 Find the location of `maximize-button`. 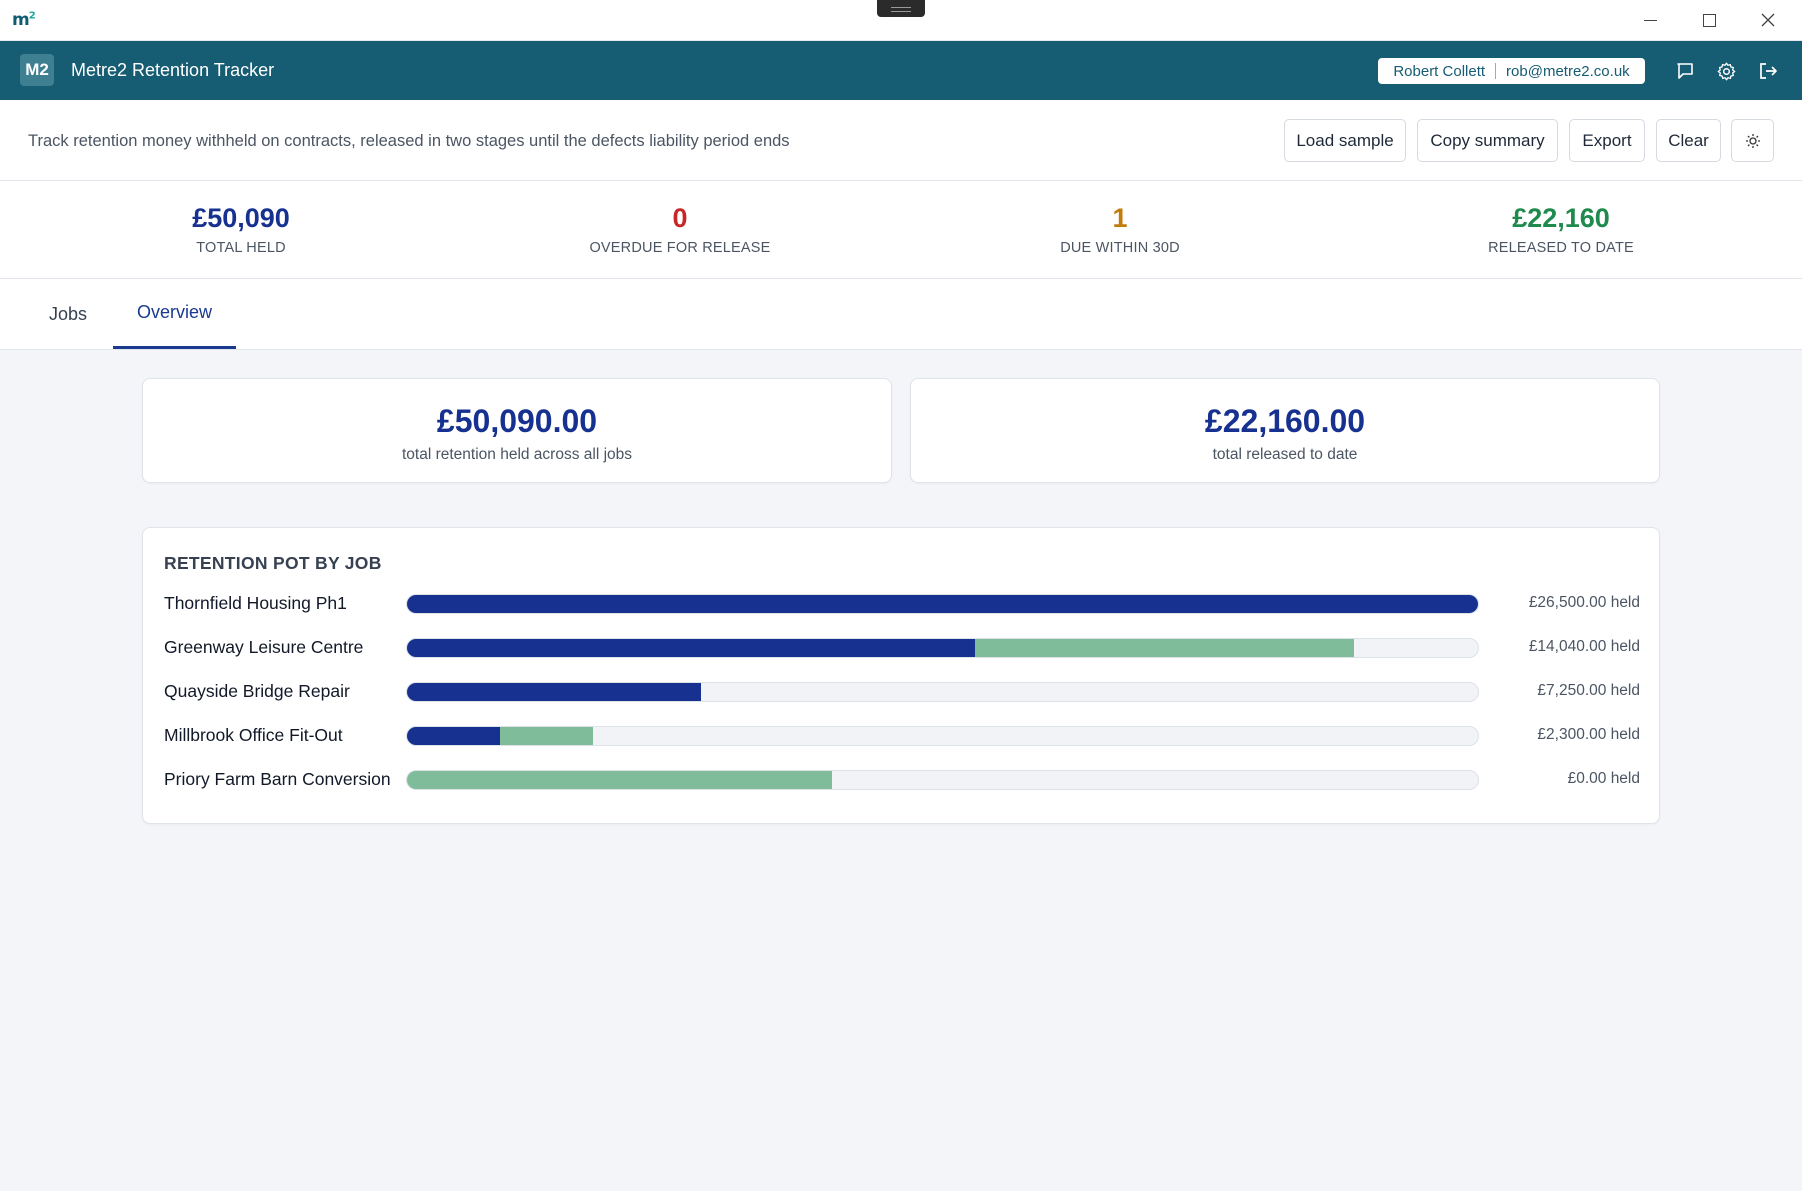

maximize-button is located at coordinates (1709, 20).